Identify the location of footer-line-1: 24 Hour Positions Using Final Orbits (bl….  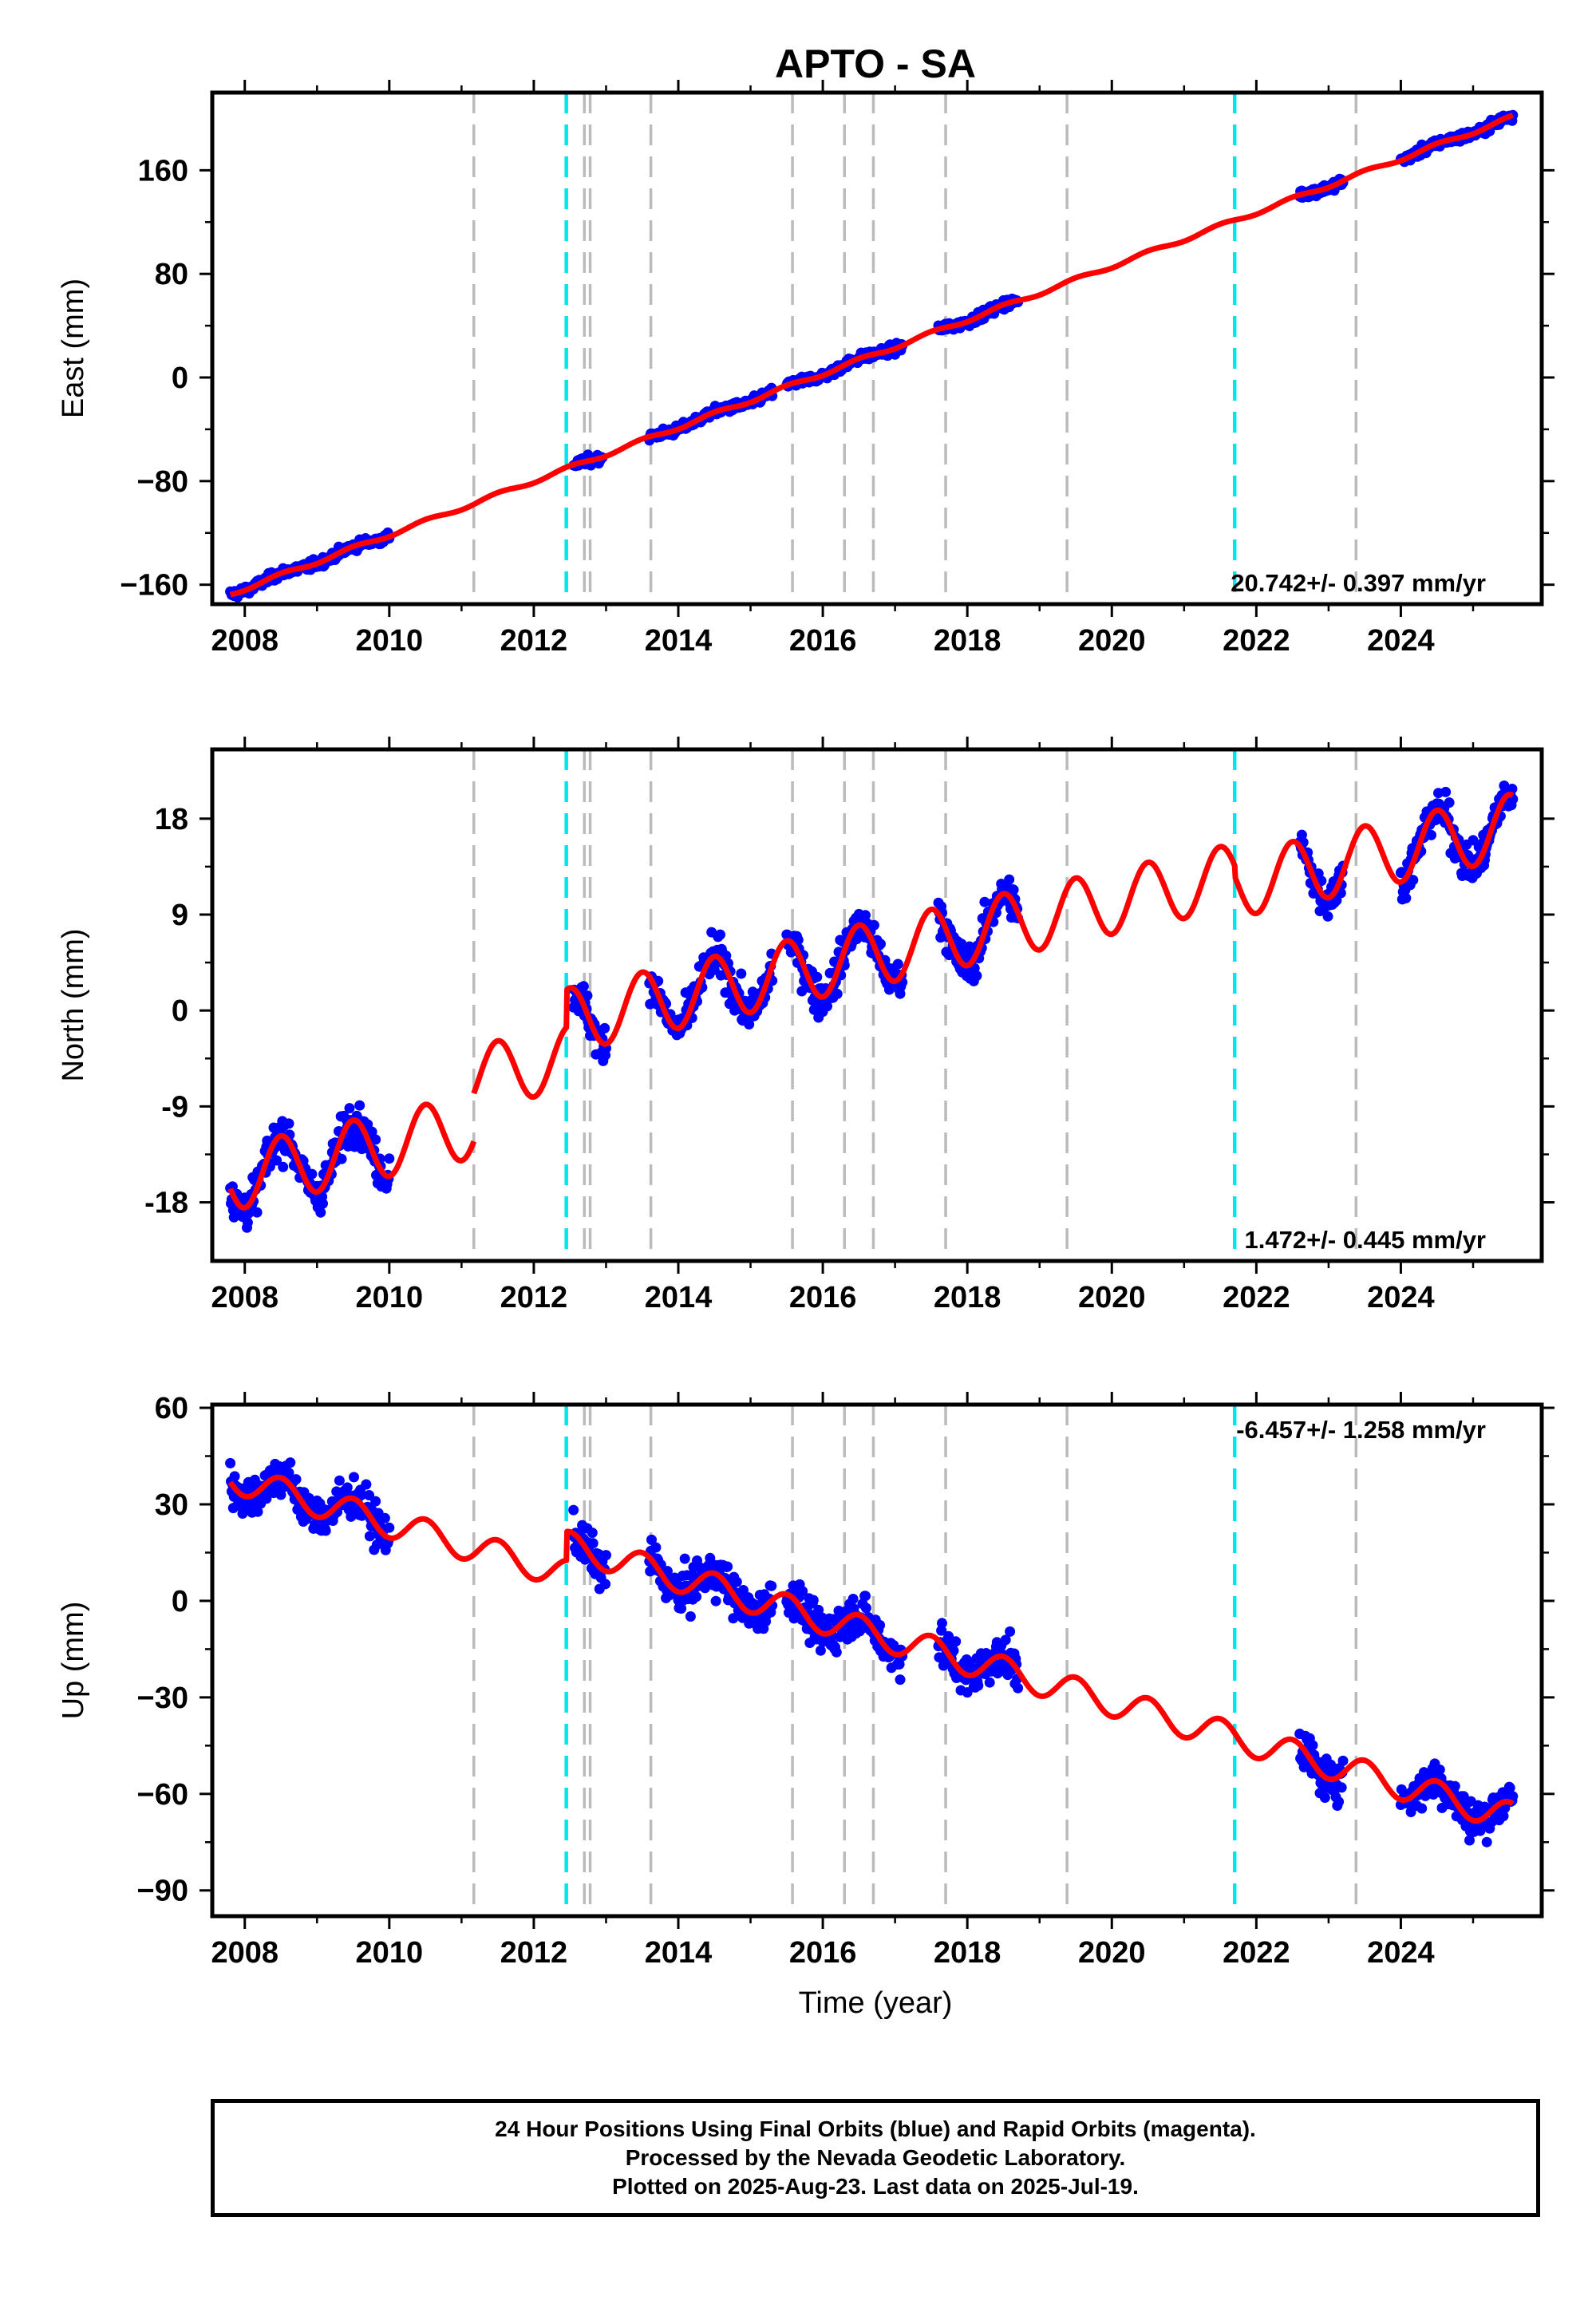
(875, 2128).